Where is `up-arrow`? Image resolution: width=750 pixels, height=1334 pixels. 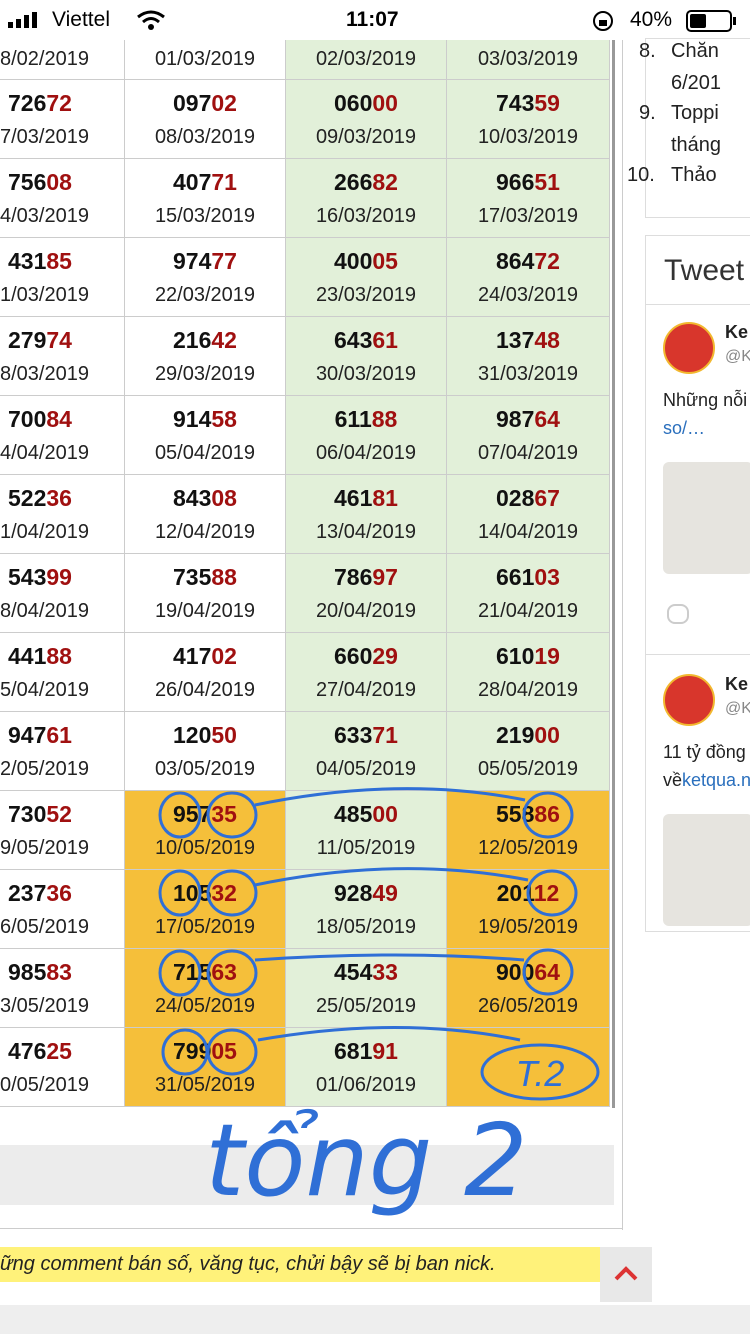
up-arrow is located at coordinates (626, 1273).